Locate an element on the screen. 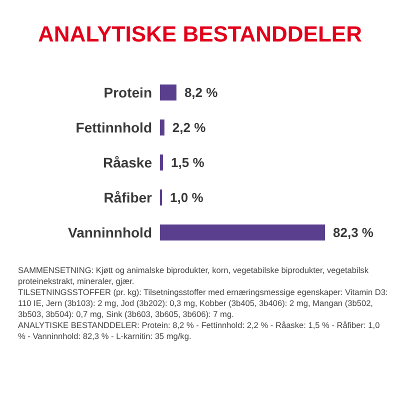 This screenshot has width=400, height=400. text: SAMMENSETNING: Kjøtt og animalske biprodukter, korn, vegetabilske biprodukter, vegetabilsk proteinekstrakt, mineraler, gjær. is located at coordinates (194, 276).